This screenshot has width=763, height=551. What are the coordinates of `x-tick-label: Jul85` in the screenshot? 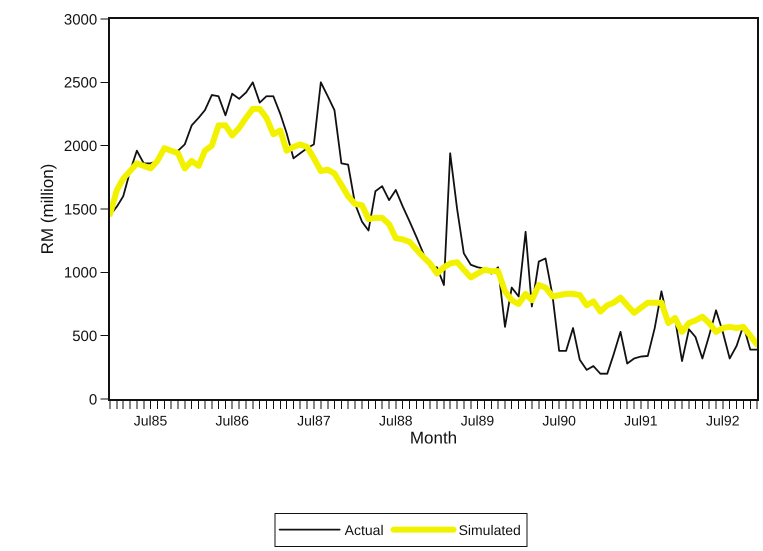 It's located at (151, 420).